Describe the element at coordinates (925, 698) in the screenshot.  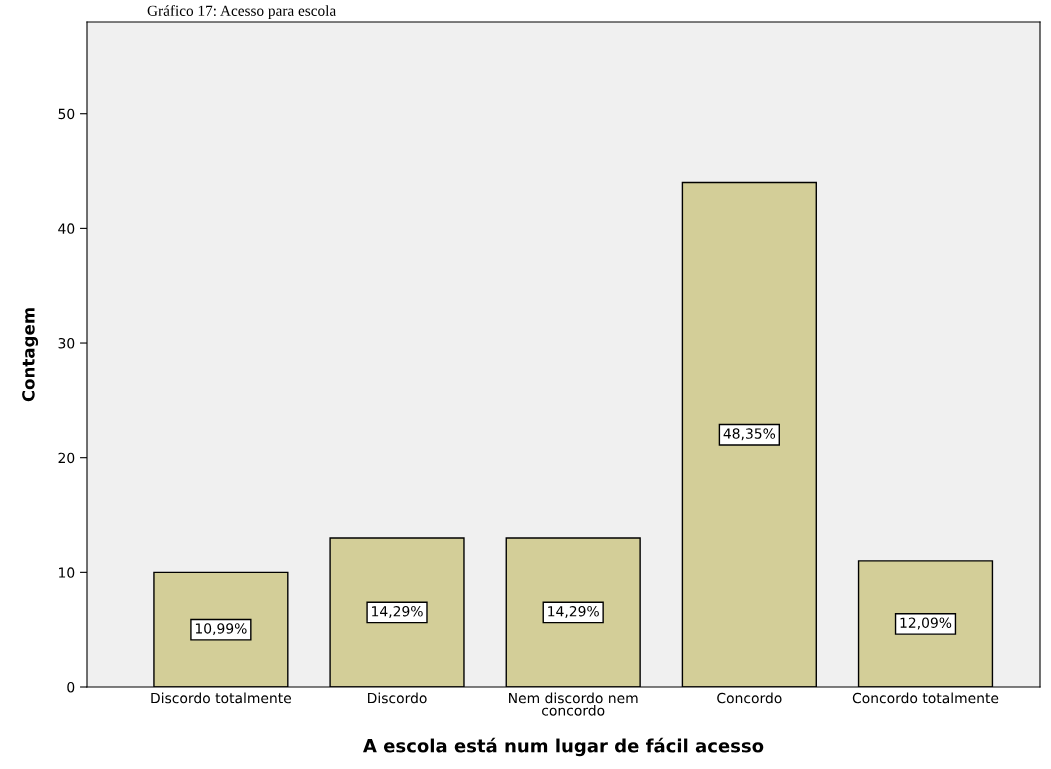
I see `x-tick-label: Concordo totalmente` at that location.